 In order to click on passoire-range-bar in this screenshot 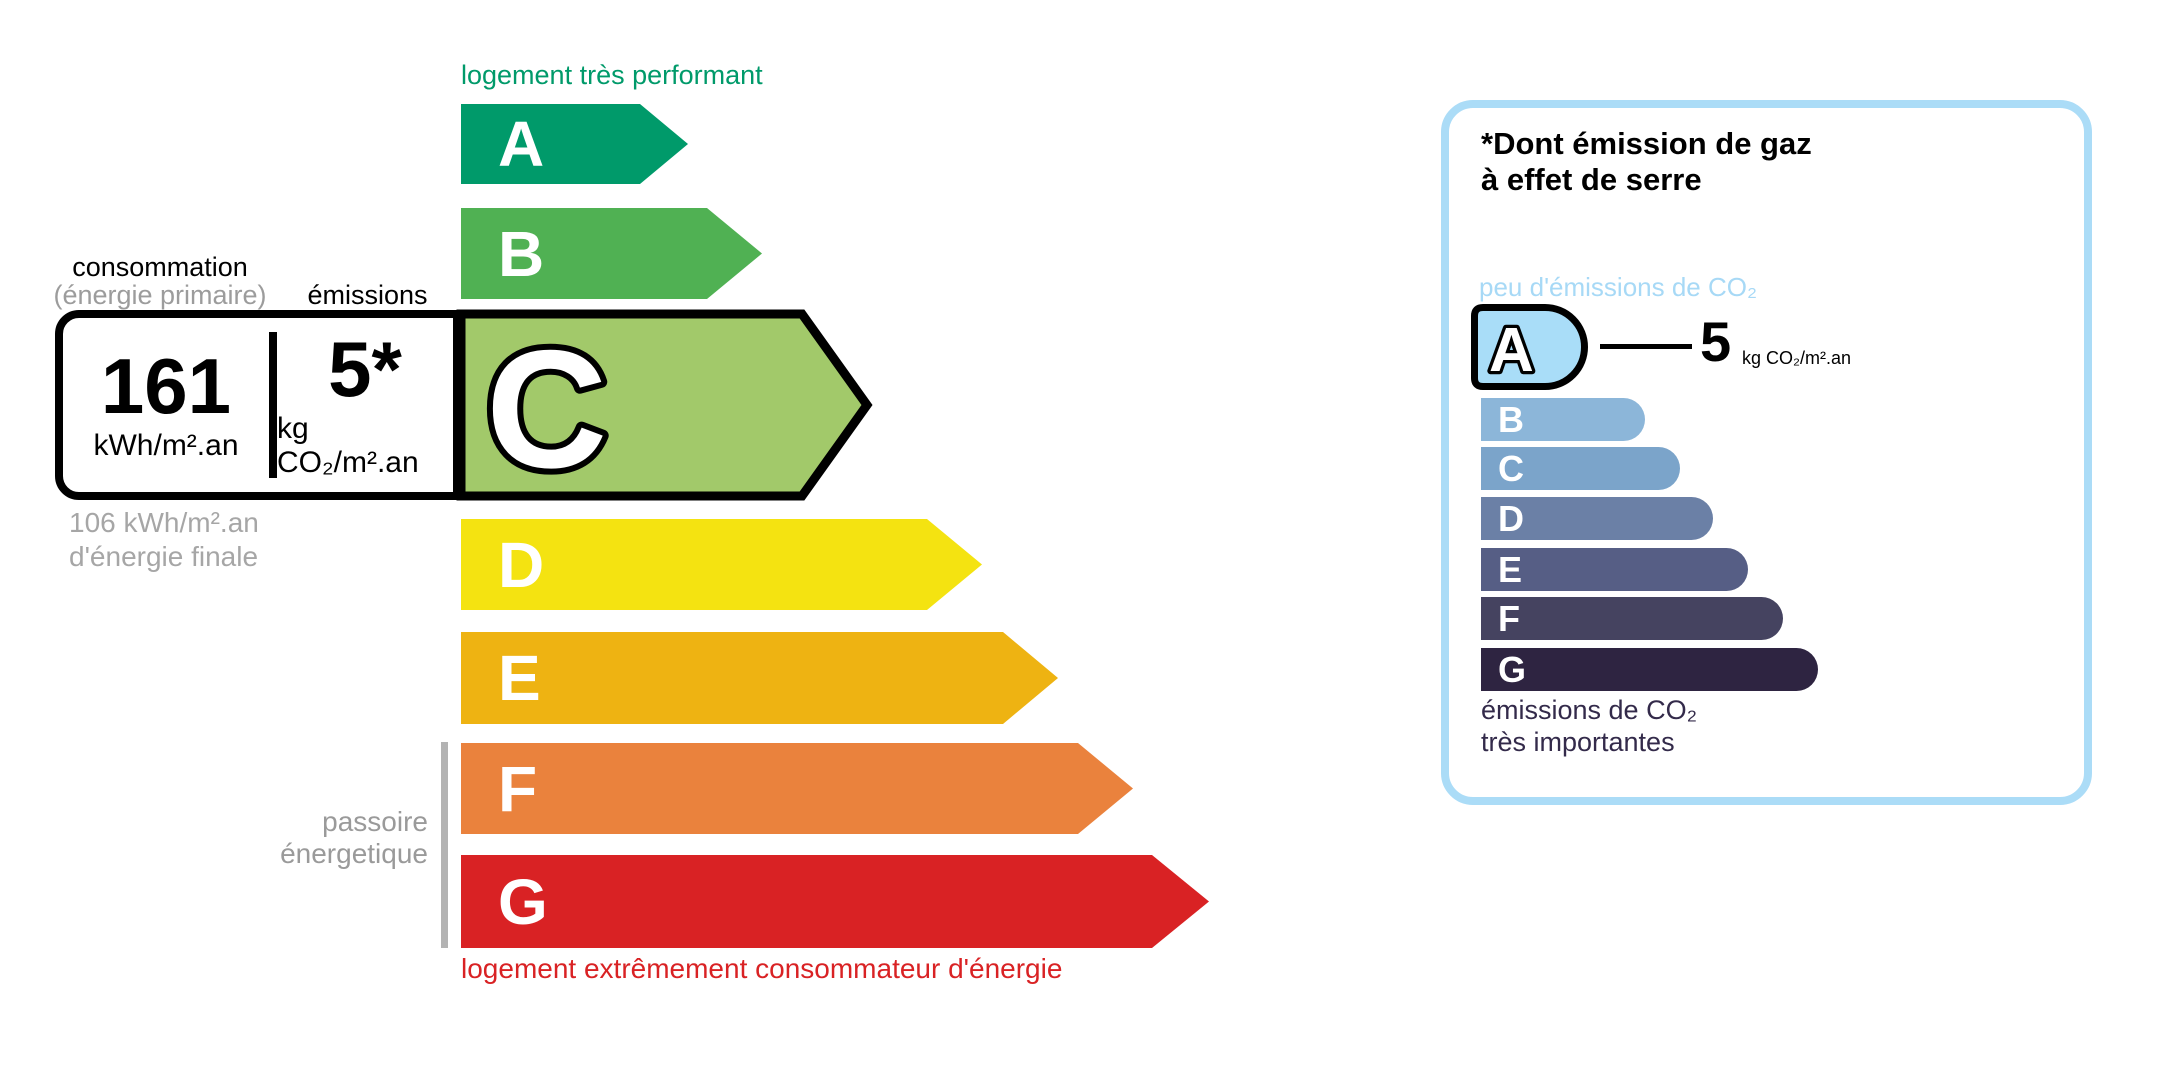, I will do `click(444, 845)`.